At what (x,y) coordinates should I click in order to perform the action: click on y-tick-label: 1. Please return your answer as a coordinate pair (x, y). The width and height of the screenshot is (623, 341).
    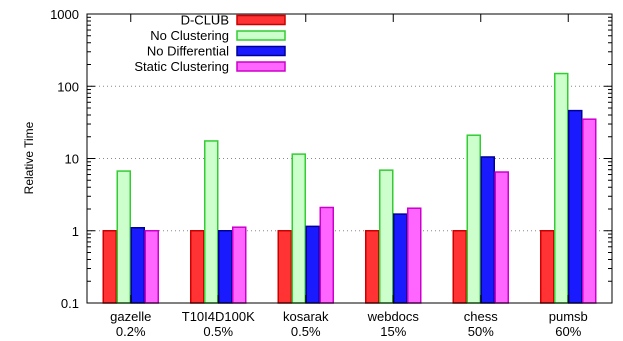
    Looking at the image, I should click on (75, 231).